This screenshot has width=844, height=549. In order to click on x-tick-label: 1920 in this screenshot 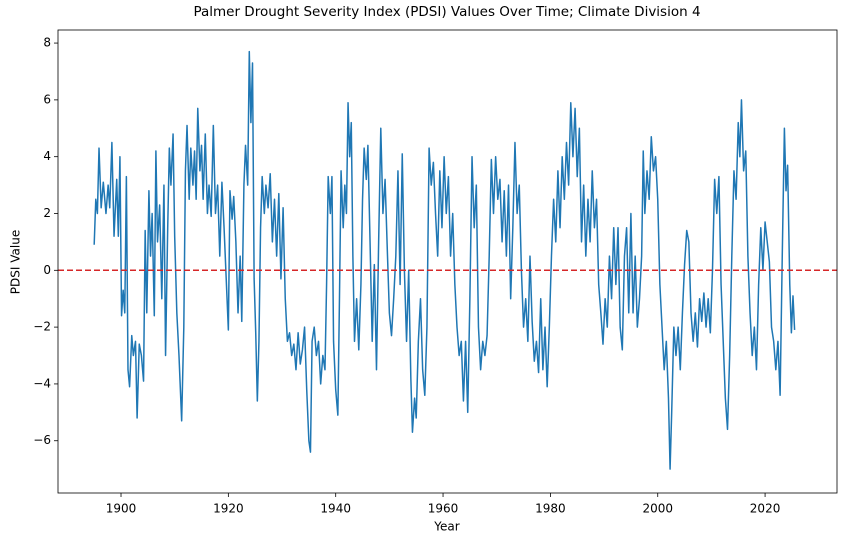, I will do `click(228, 509)`.